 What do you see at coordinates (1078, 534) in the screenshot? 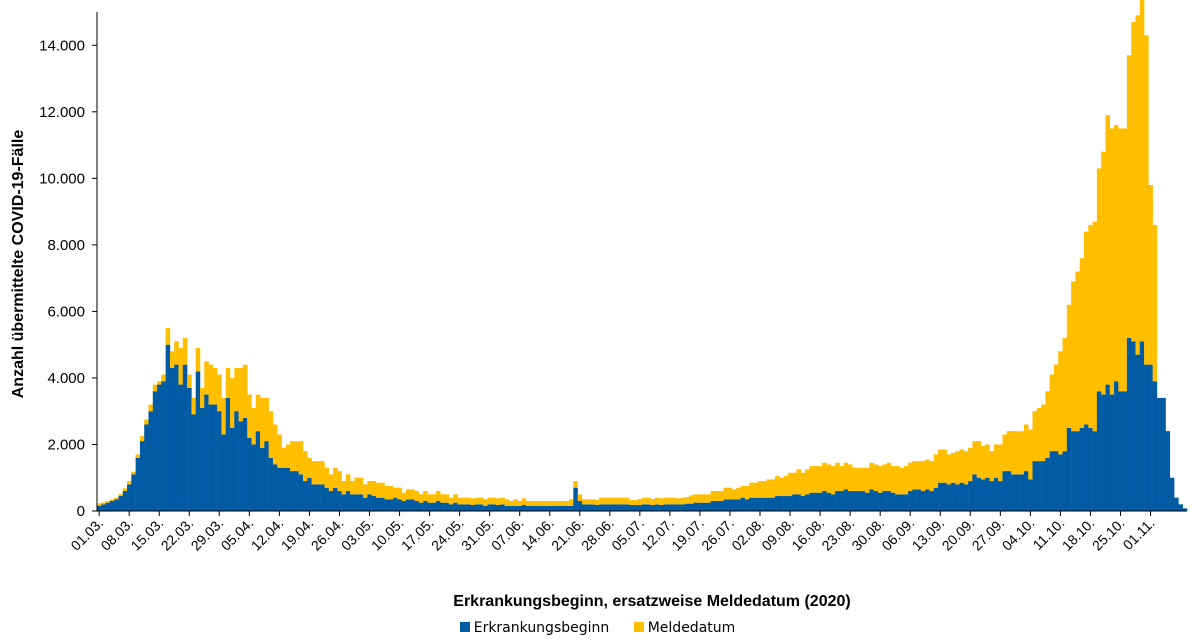
I see `x-tick-label: 18.10.` at bounding box center [1078, 534].